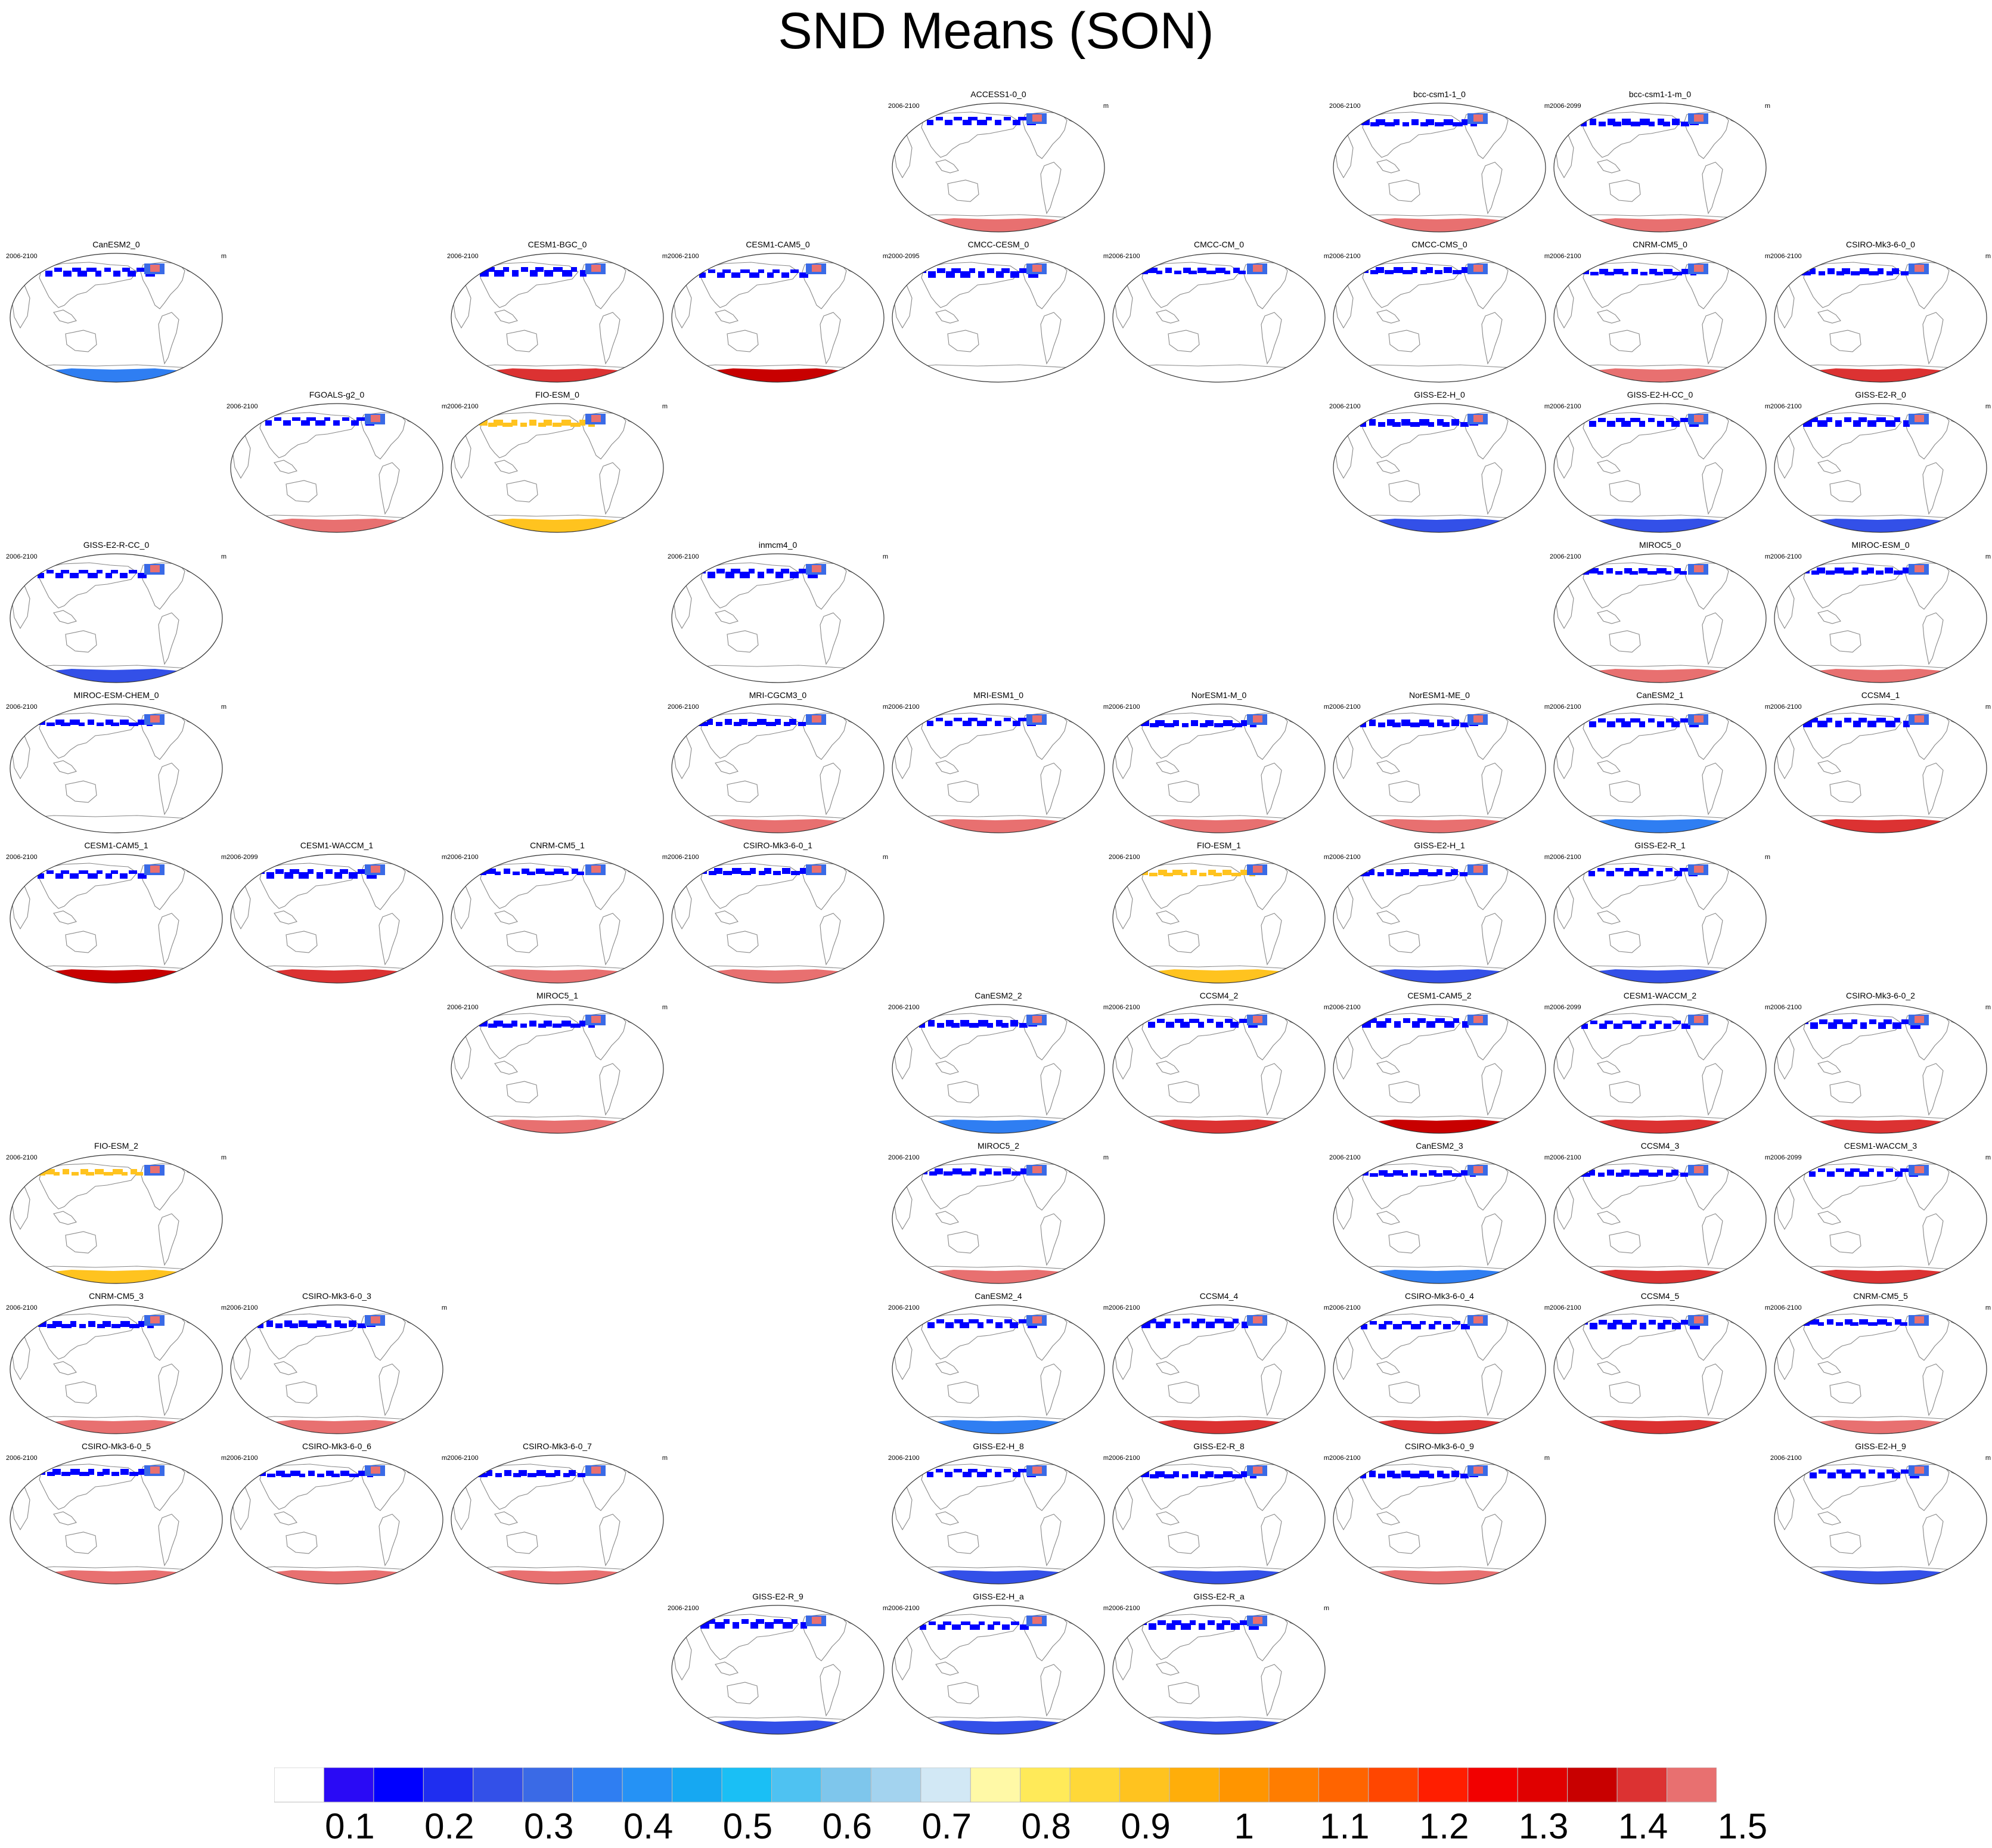  I want to click on map-panel: CCSM4_3 2006-2100 m, so click(1660, 1214).